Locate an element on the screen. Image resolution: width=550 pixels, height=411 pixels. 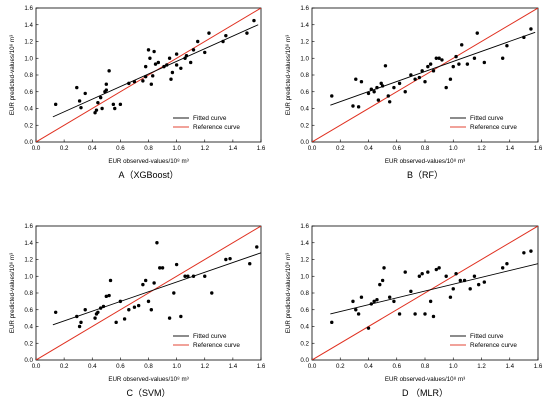
y-tick-label: 0.2 is located at coordinates (28, 125).